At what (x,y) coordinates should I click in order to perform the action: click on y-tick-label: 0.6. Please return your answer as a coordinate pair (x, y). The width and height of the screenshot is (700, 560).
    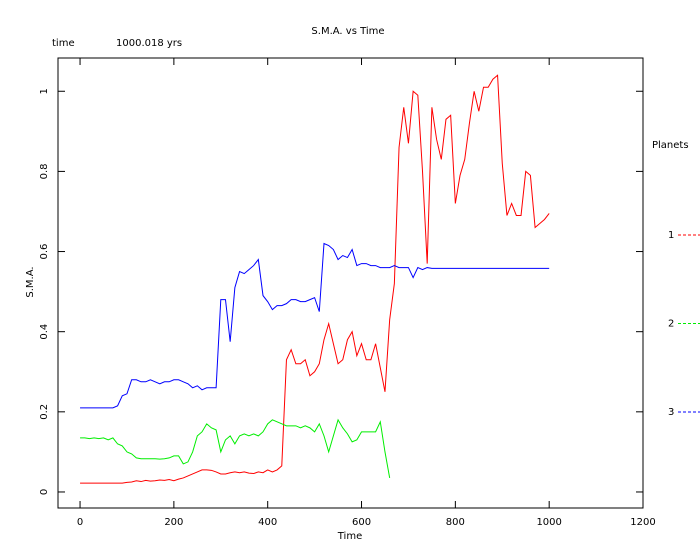
    Looking at the image, I should click on (44, 252).